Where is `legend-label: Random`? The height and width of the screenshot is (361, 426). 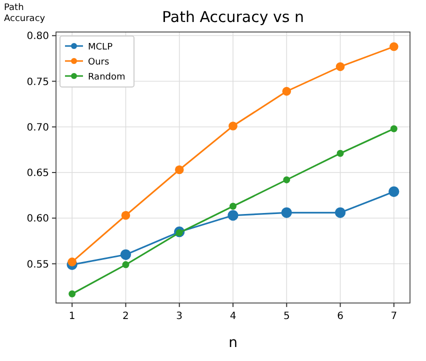 legend-label: Random is located at coordinates (107, 77).